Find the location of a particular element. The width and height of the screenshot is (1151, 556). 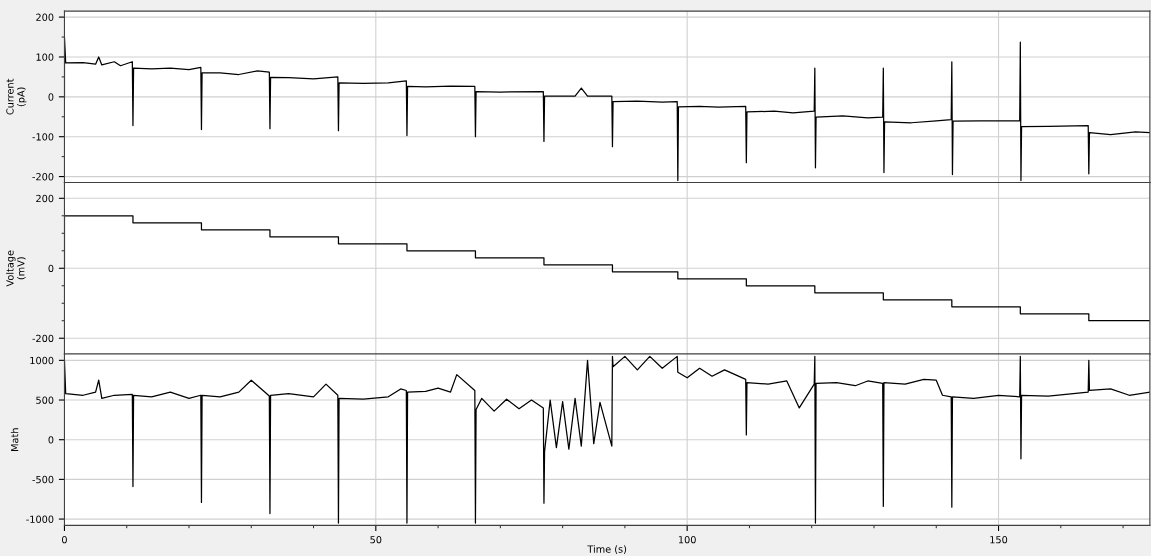

y-tick-label: -500 is located at coordinates (43, 479).